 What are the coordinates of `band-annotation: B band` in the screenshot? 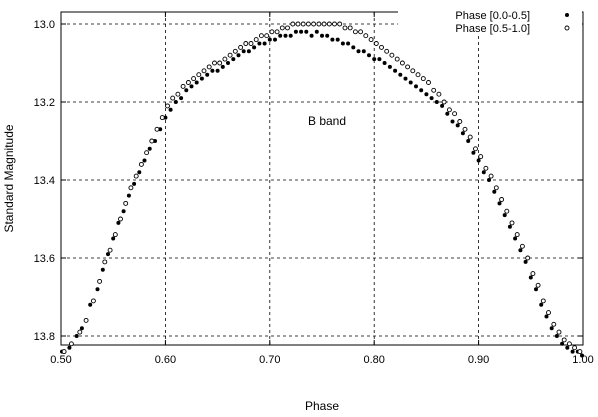 It's located at (327, 121).